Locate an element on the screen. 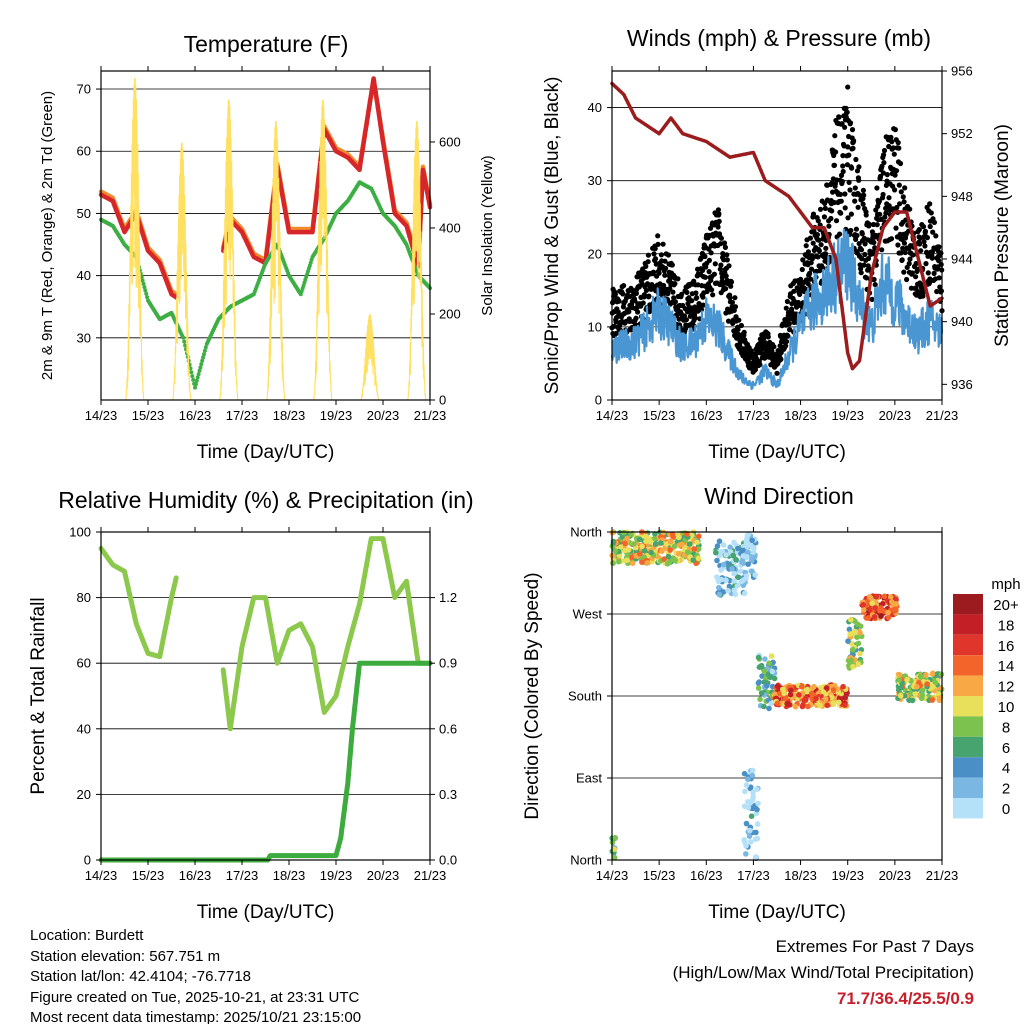  series-solar-insolation is located at coordinates (275, 239).